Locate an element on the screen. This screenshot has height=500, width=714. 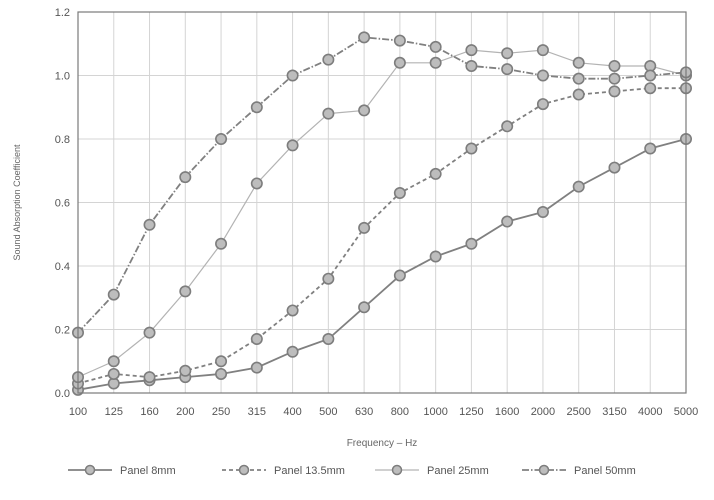
legend-label: Panel 8mm is located at coordinates (148, 471).